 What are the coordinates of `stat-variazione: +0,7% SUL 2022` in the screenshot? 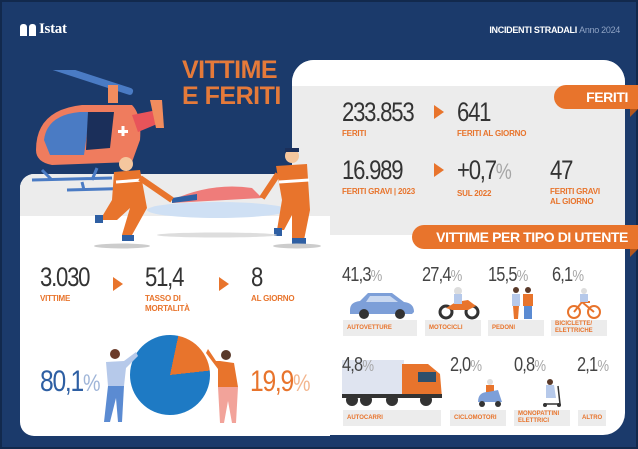 It's located at (484, 176).